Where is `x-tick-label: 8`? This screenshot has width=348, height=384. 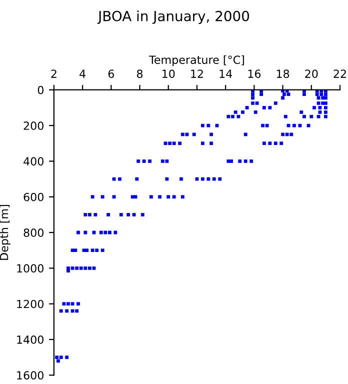
x-tick-label: 8 is located at coordinates (139, 74).